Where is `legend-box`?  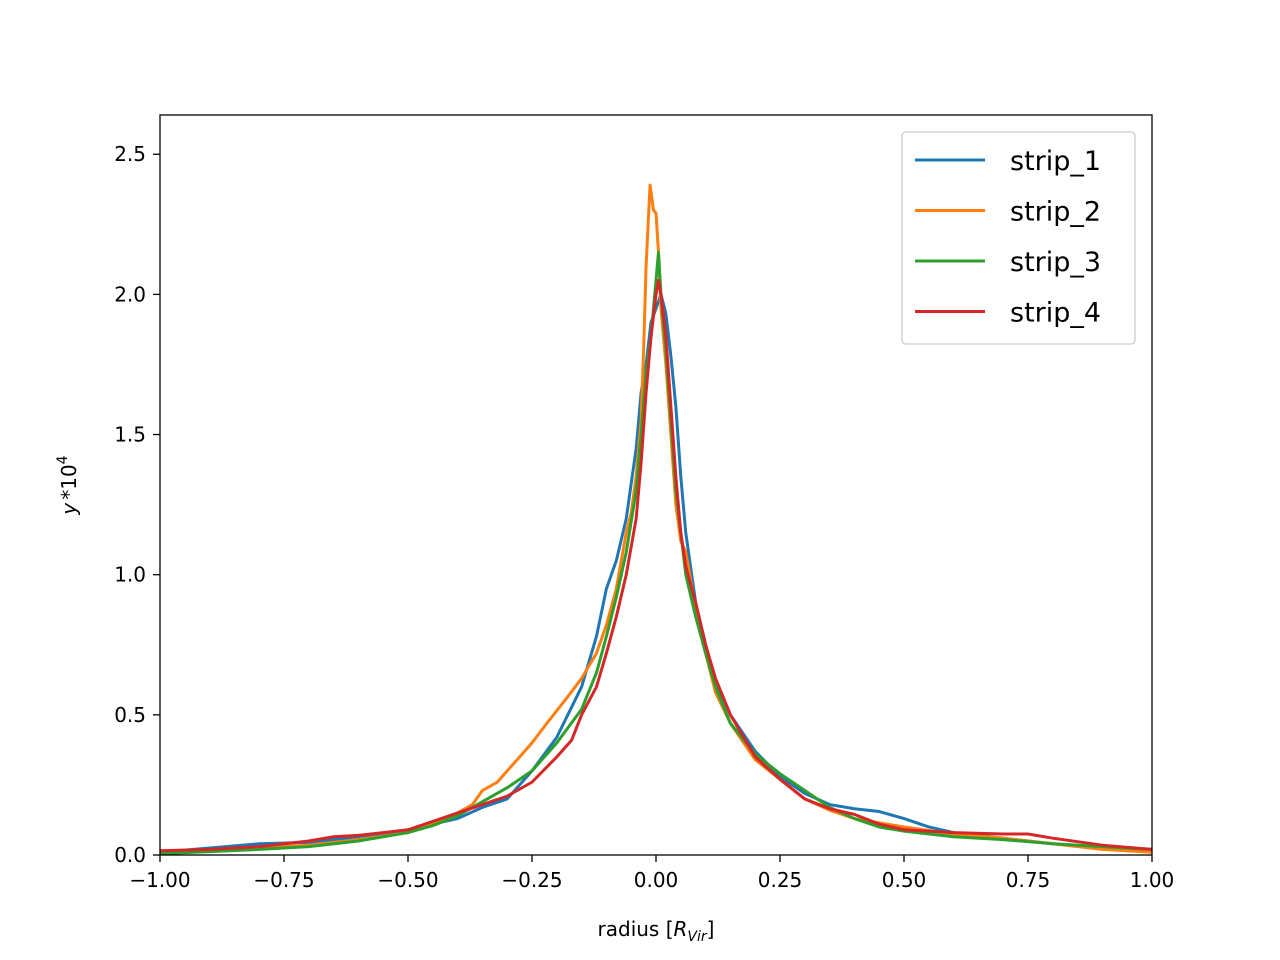 legend-box is located at coordinates (1018, 238).